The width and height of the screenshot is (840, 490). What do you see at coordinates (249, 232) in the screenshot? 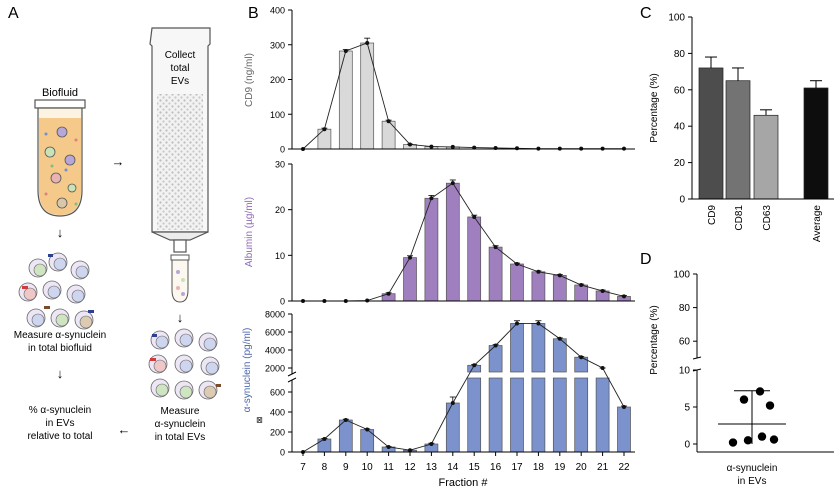
I see `albumin-ylabel: Albumin (µg/ml)` at bounding box center [249, 232].